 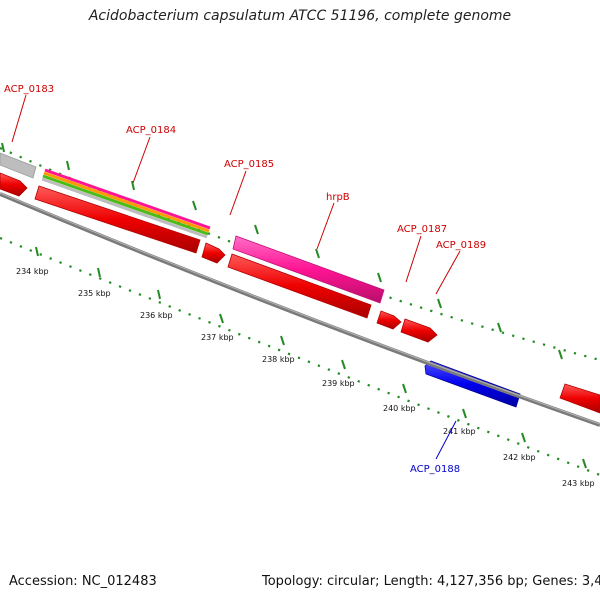 I want to click on tick-label-234: 234 kbp, so click(x=32, y=271).